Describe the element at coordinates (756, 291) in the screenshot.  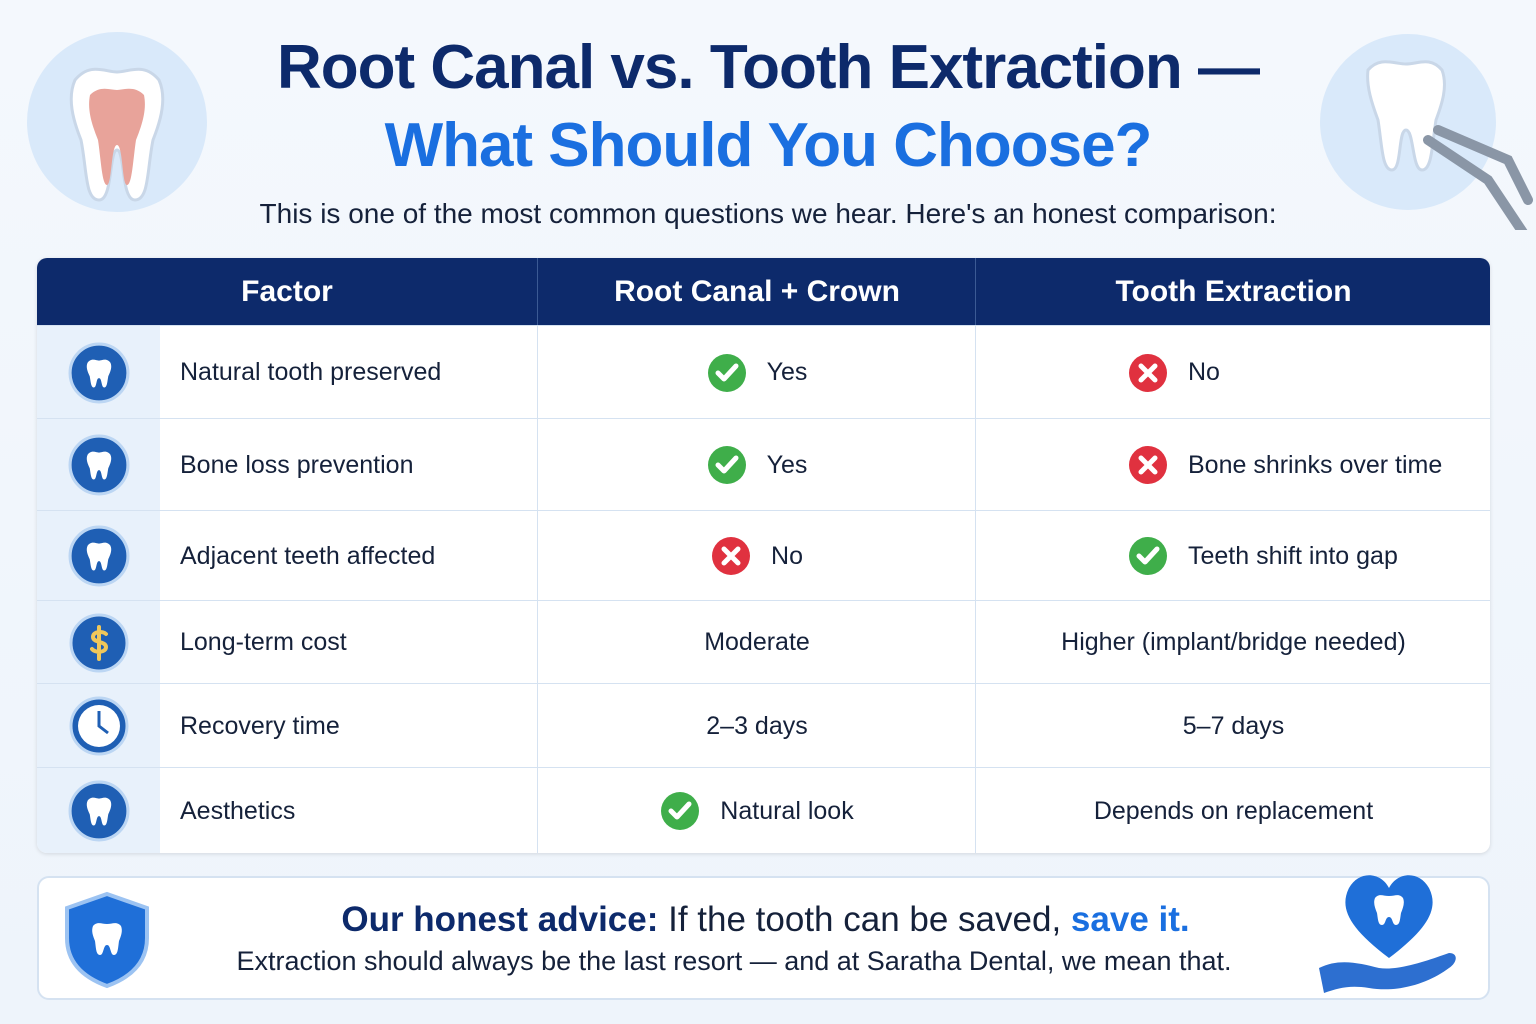
I see `column-header: Root Canal + Crown` at that location.